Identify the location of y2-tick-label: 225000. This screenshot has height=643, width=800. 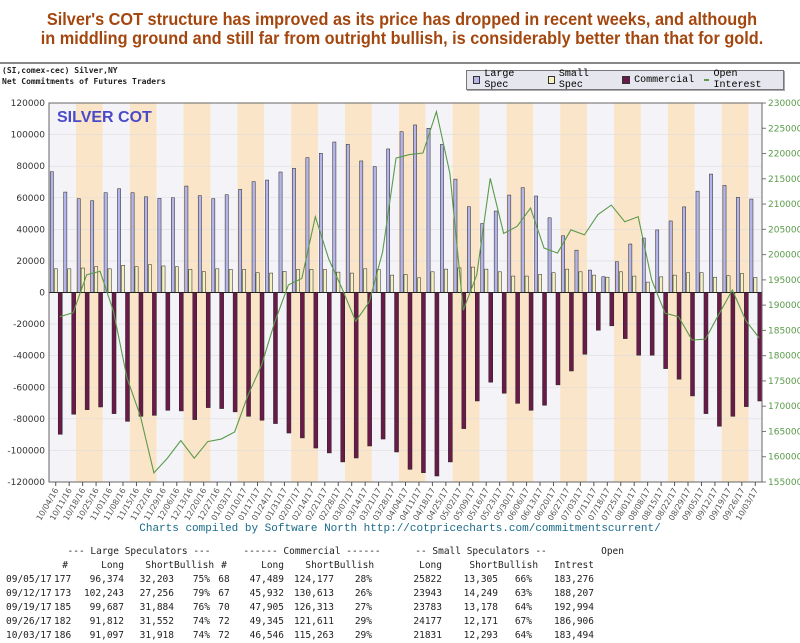
(784, 129).